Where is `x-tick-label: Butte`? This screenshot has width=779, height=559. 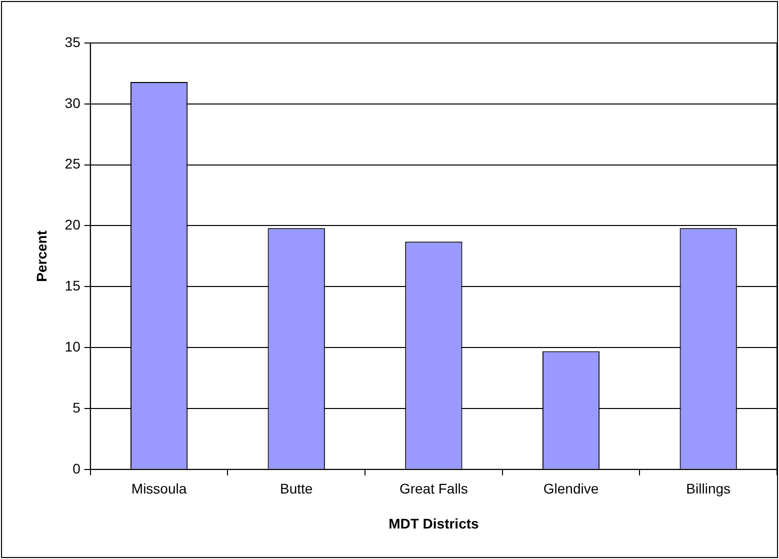
x-tick-label: Butte is located at coordinates (296, 488).